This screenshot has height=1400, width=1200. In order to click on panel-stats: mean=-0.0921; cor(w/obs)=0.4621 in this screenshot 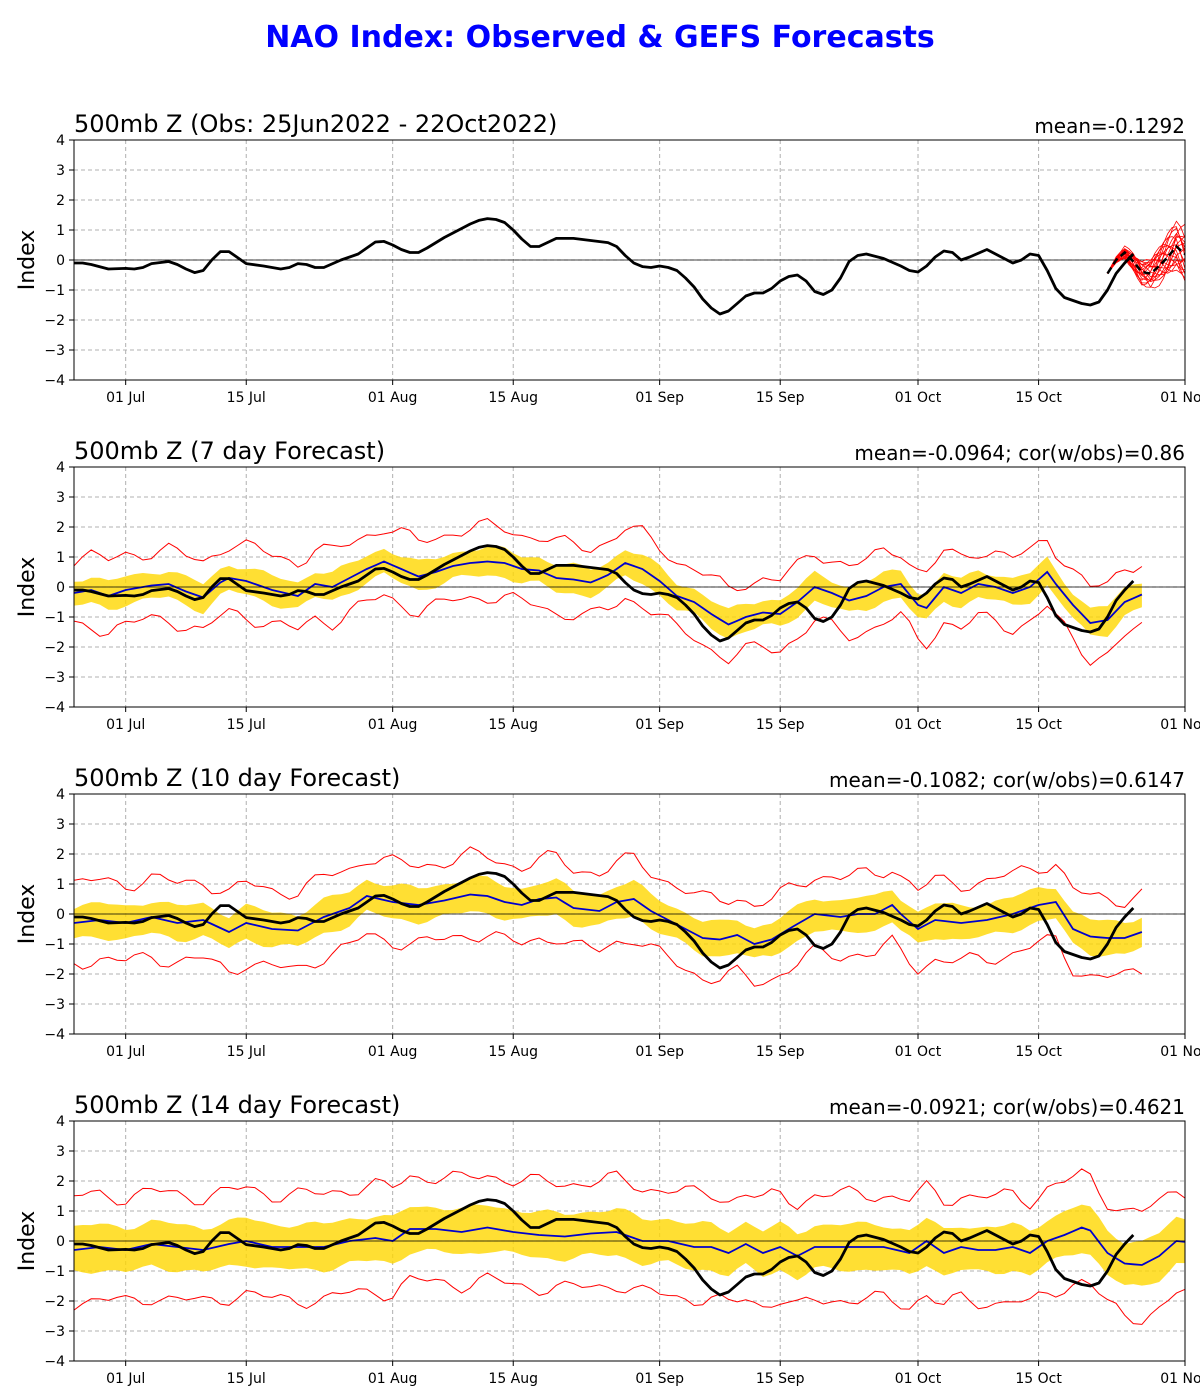, I will do `click(1007, 1107)`.